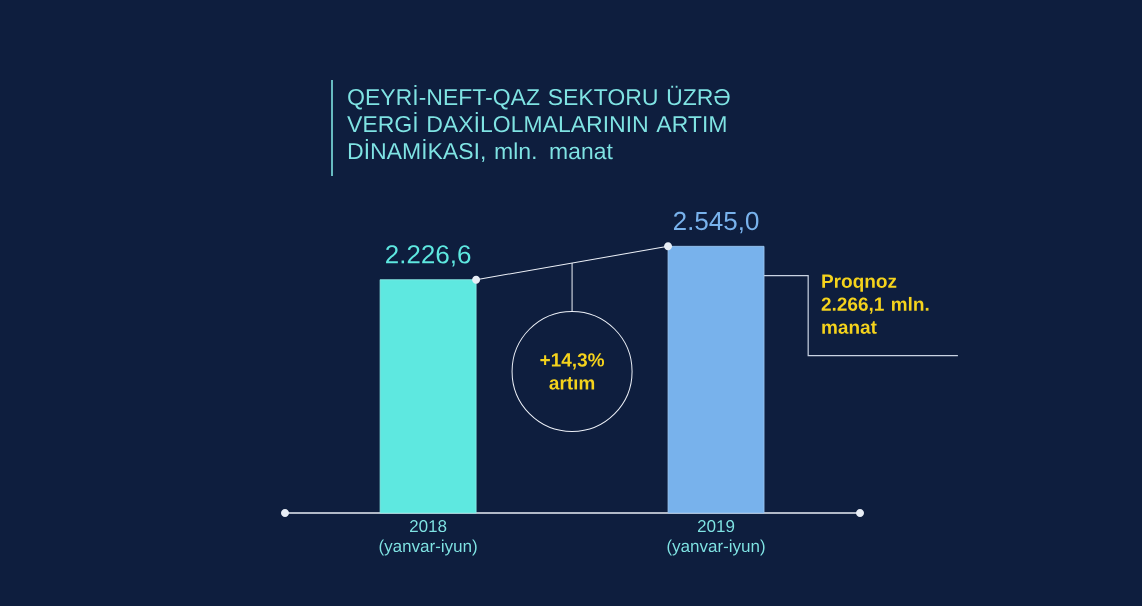 The image size is (1142, 606). What do you see at coordinates (716, 538) in the screenshot?
I see `x-tick-label: 2019 (yanvar-iyun)` at bounding box center [716, 538].